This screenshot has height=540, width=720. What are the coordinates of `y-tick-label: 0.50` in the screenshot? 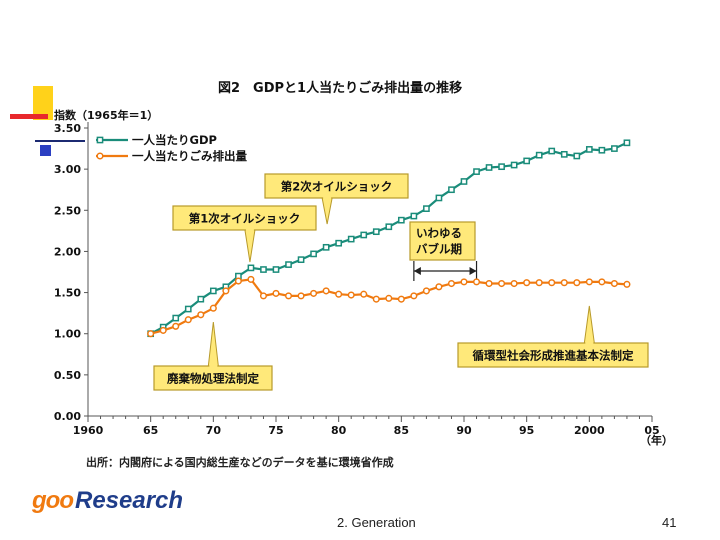 It's located at (67, 375).